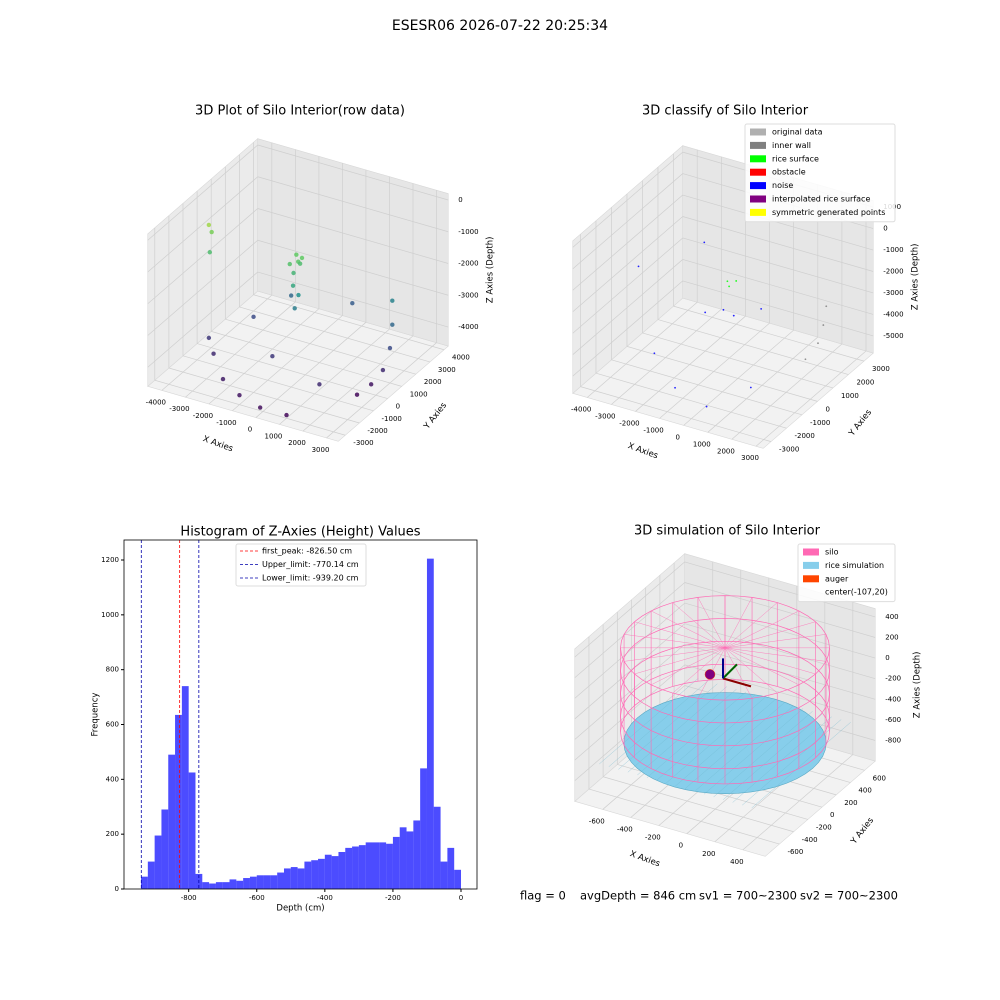 The width and height of the screenshot is (1000, 1000). I want to click on y-axis-label: Y Axies, so click(861, 423).